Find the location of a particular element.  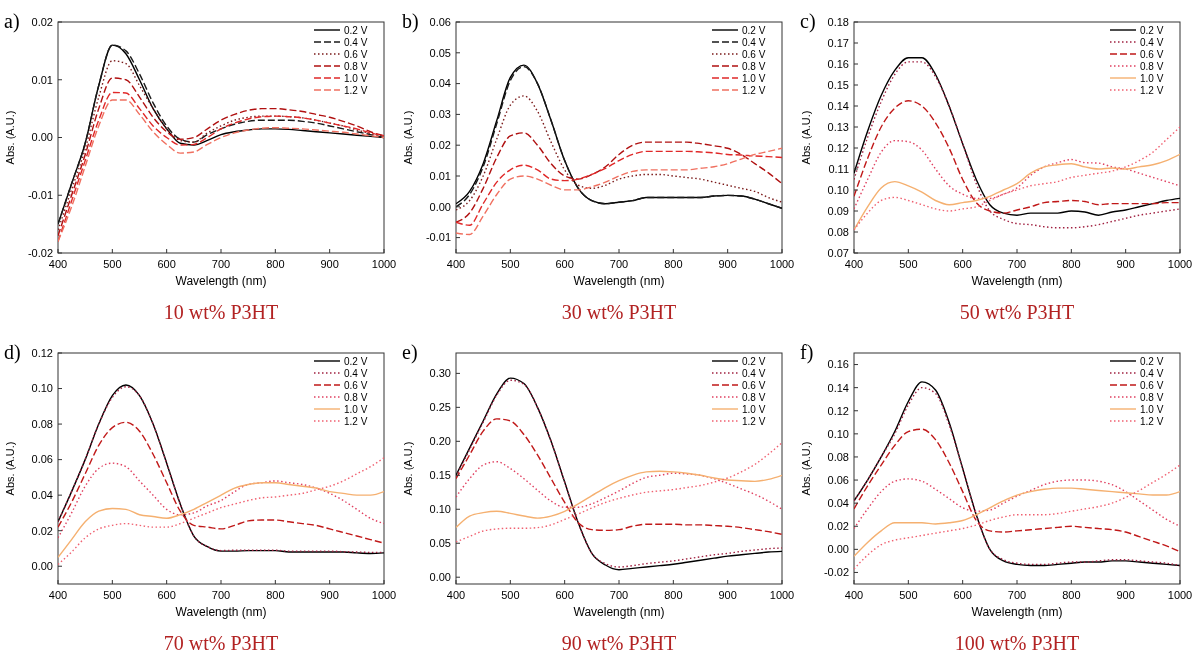

y-tick-label: 0.16 is located at coordinates (838, 63).